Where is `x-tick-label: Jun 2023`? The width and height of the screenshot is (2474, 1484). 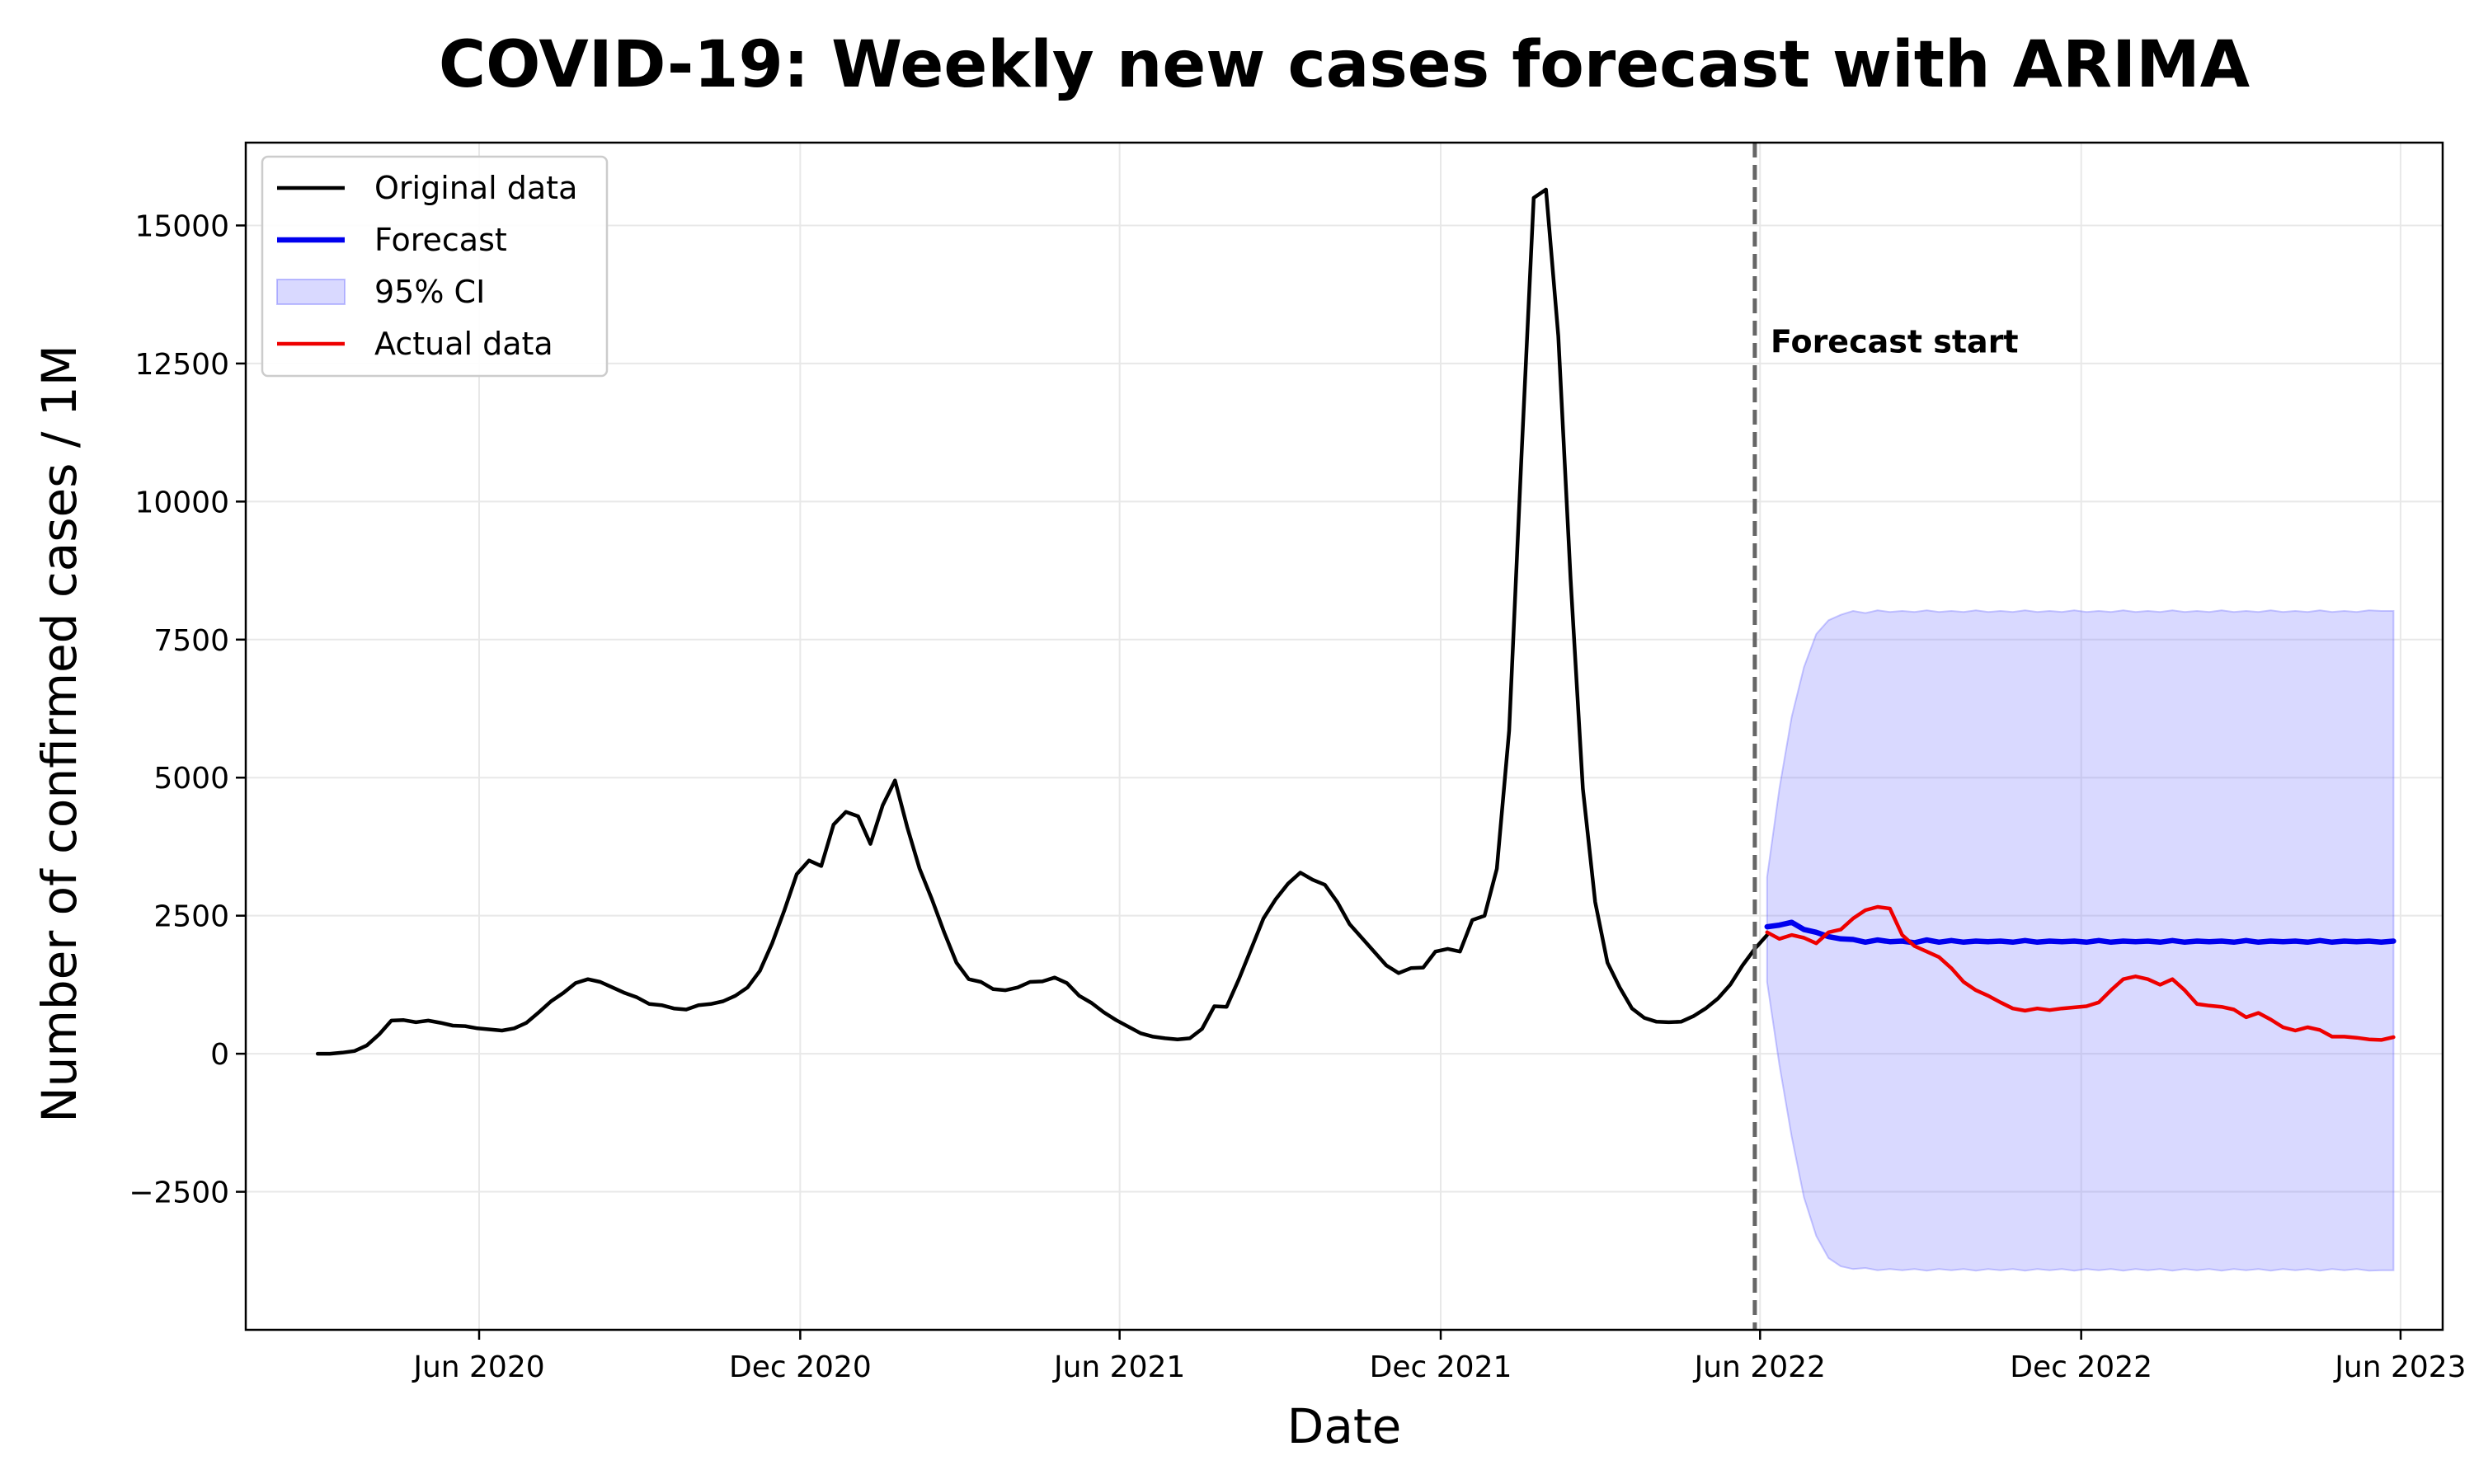
x-tick-label: Jun 2023 is located at coordinates (2399, 1367).